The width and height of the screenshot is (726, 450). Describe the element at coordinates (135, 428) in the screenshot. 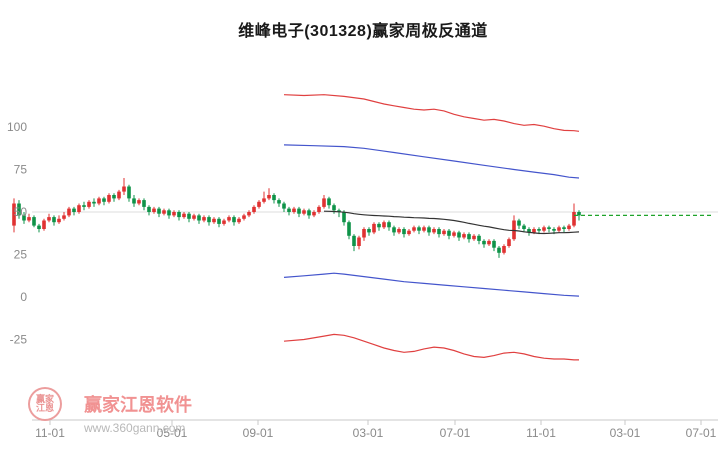

I see `watermark-url: www.360gann.com` at that location.